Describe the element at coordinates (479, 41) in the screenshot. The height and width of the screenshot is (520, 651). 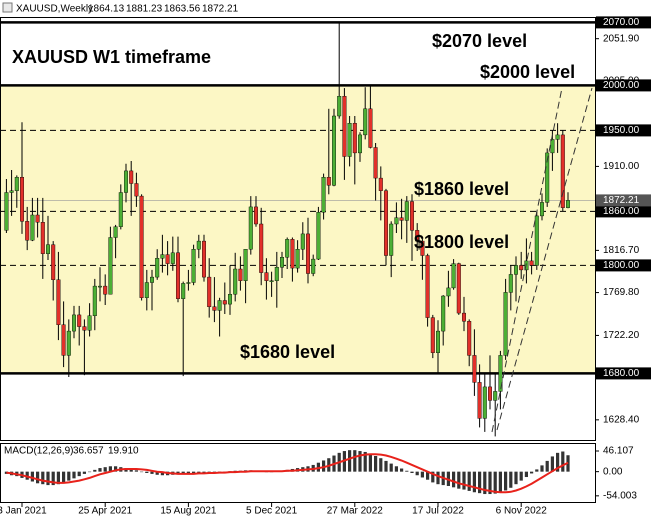
I see `annotation: $2070 level` at that location.